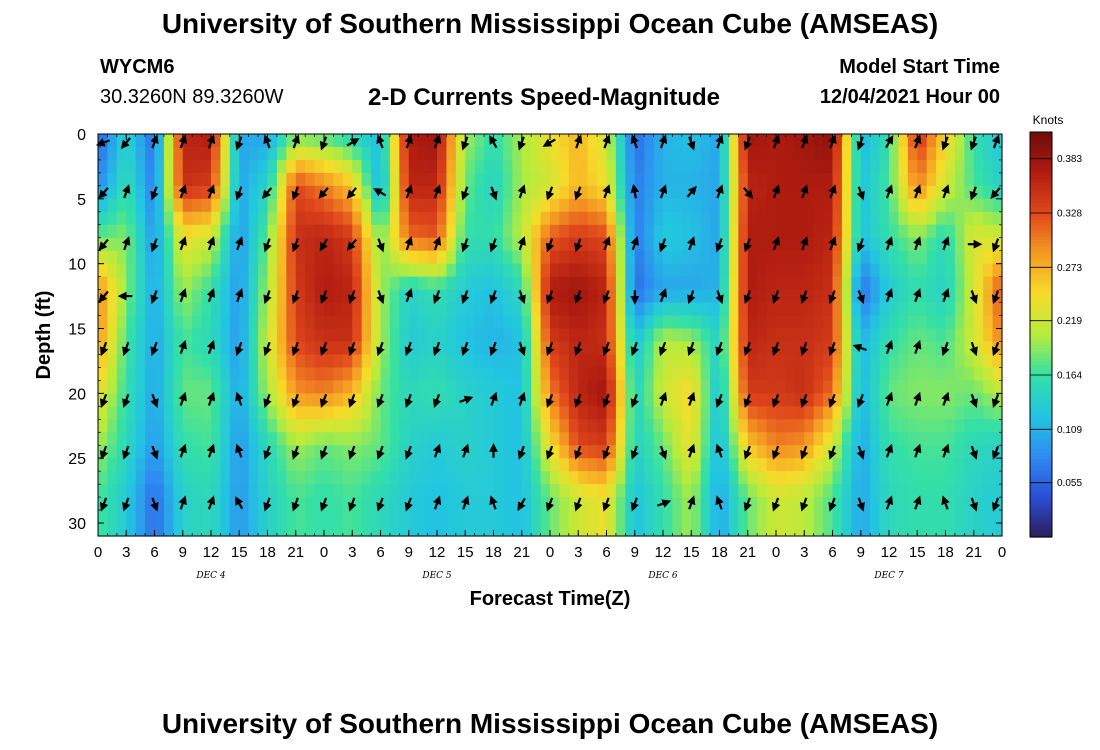 The height and width of the screenshot is (750, 1100). I want to click on x-tick-label: 0, so click(550, 552).